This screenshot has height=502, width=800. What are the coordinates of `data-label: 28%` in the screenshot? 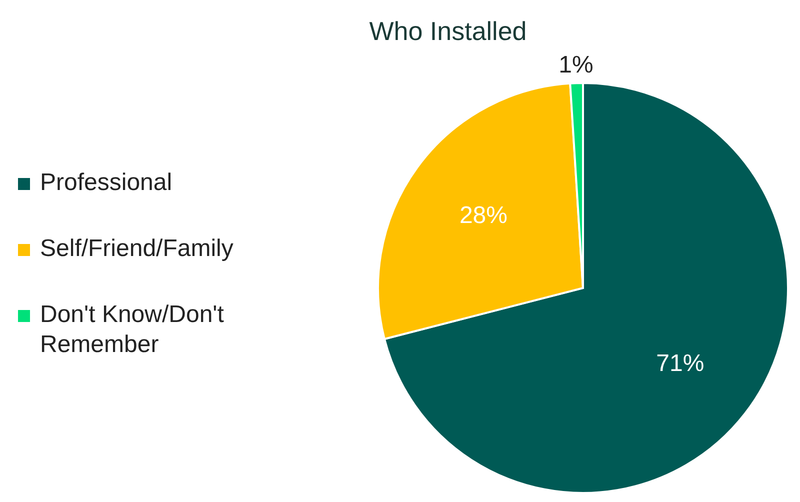 It's located at (483, 216).